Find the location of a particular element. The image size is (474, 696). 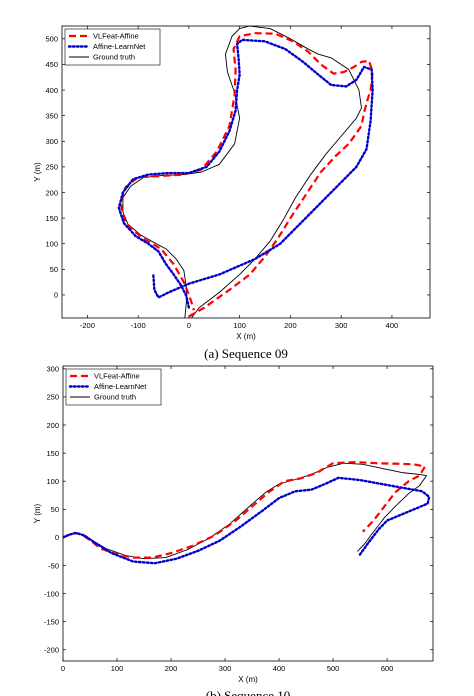

y-tick-label: 500 is located at coordinates (51, 39).